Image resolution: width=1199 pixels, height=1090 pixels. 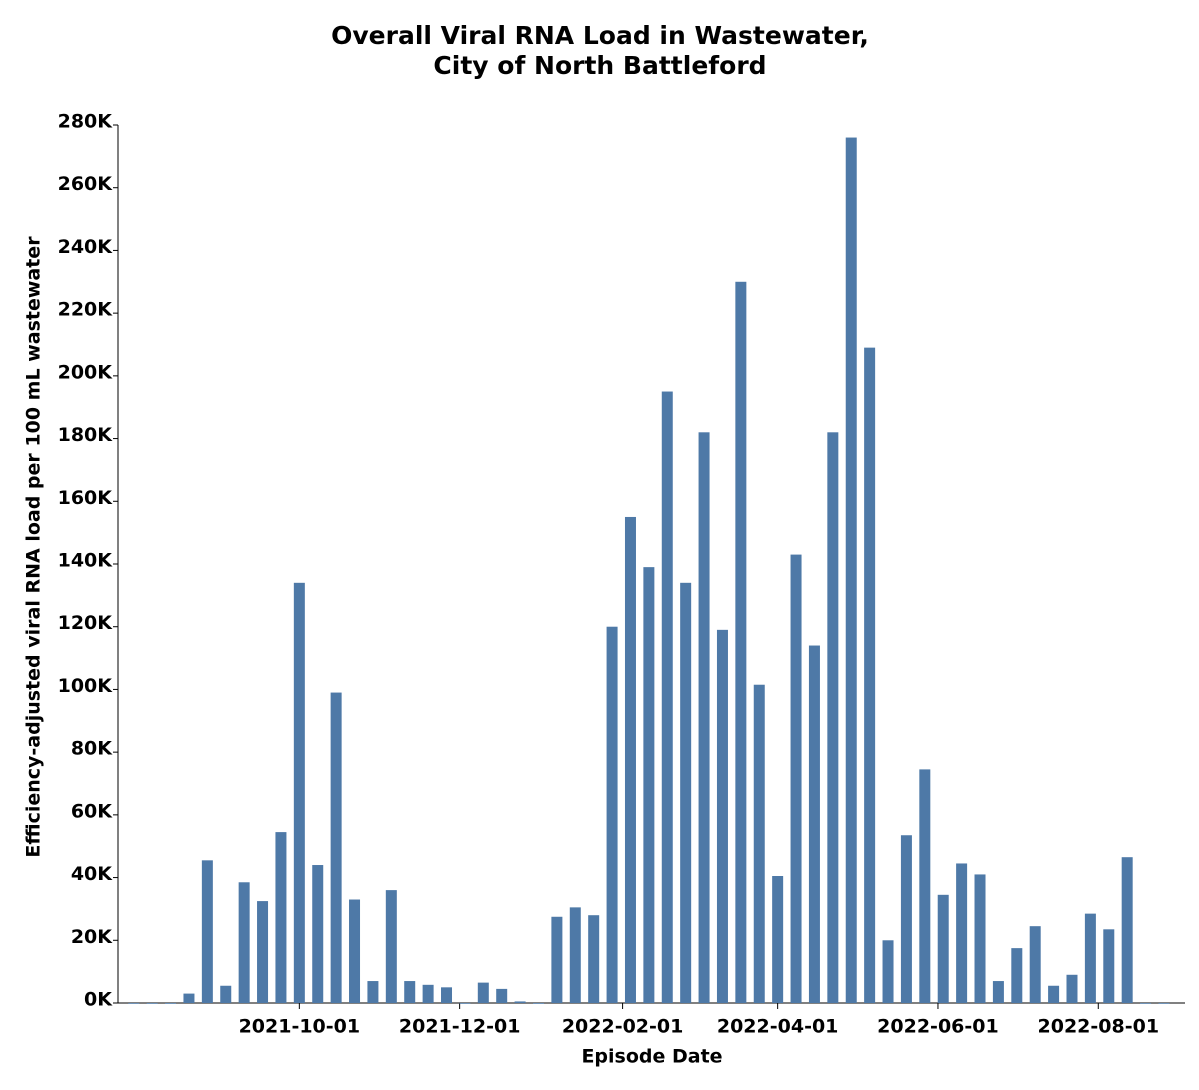 What do you see at coordinates (300, 1027) in the screenshot?
I see `x-tick-label: 2021-10-01` at bounding box center [300, 1027].